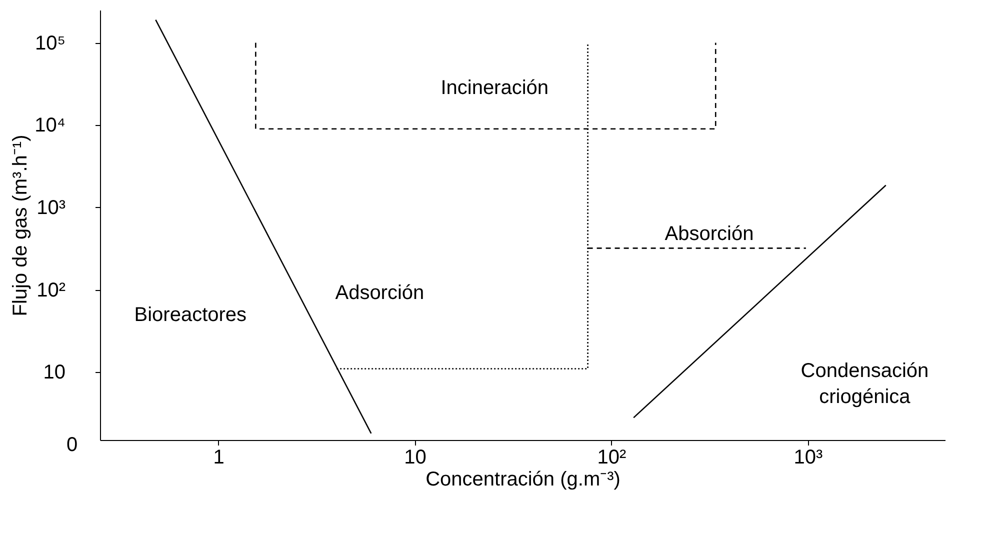 The width and height of the screenshot is (982, 541). What do you see at coordinates (21, 225) in the screenshot?
I see `y-axis-title: Flujo de gas (m³.h⁻¹)` at bounding box center [21, 225].